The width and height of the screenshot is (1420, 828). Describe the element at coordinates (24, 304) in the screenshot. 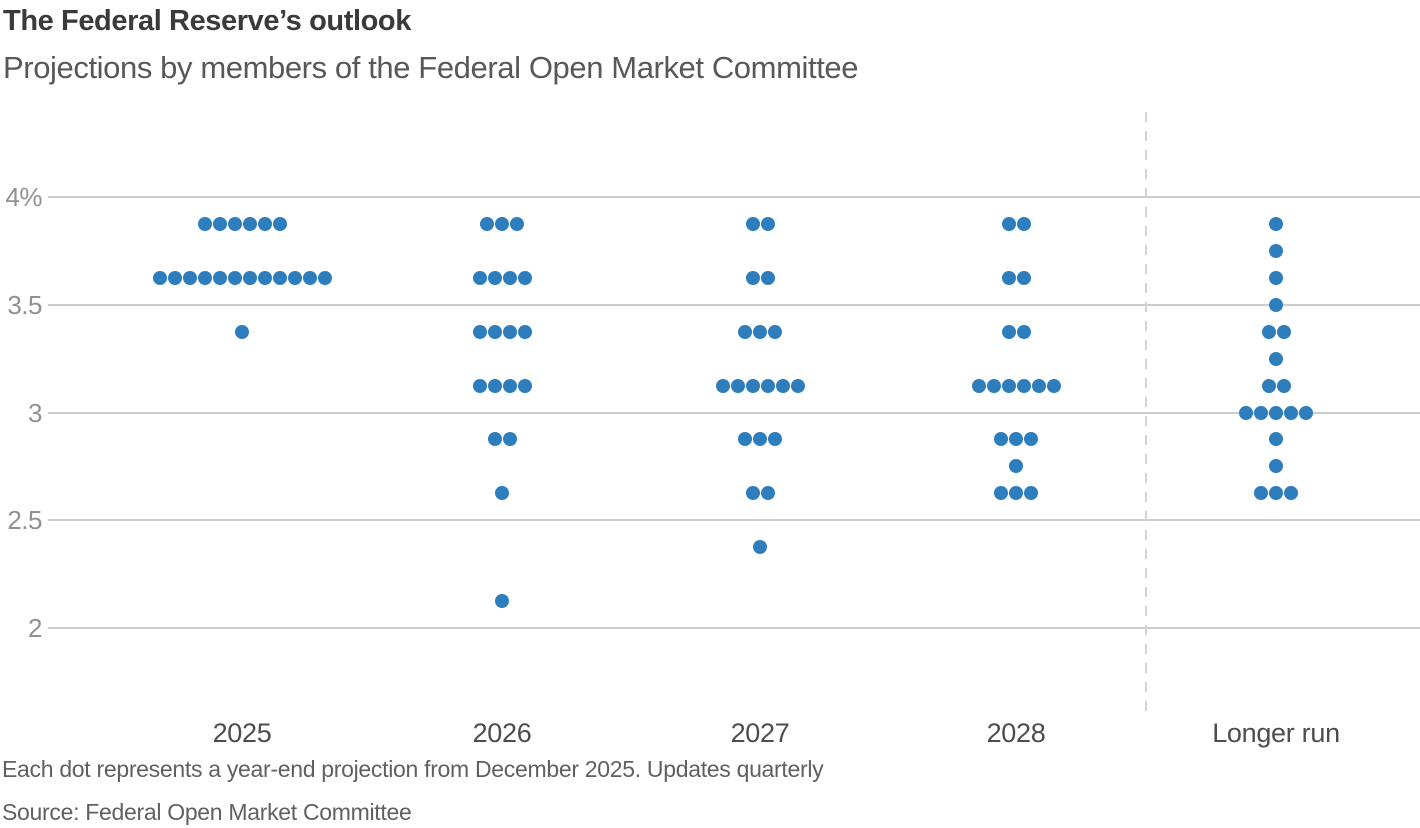

I see `y-axis-tick-label: 3.5` at that location.